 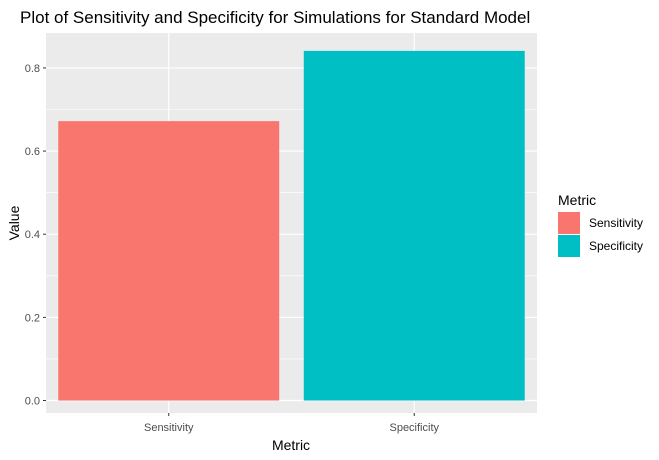 I want to click on y-axis: 0.0 0.2 0.4 0.6 0.8, so click(x=35, y=235).